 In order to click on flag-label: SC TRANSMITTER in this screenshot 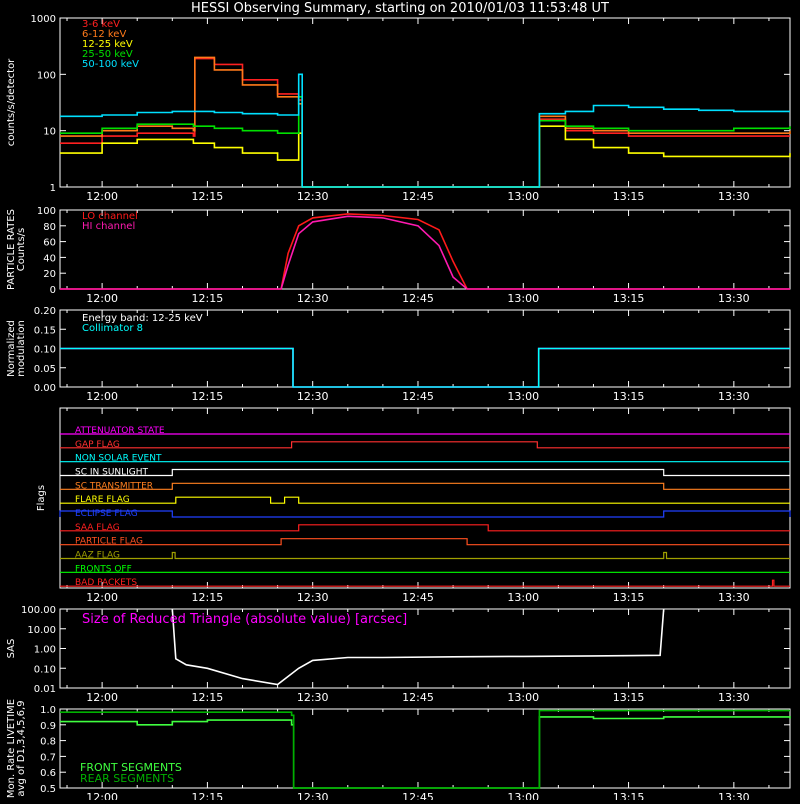, I will do `click(114, 486)`.